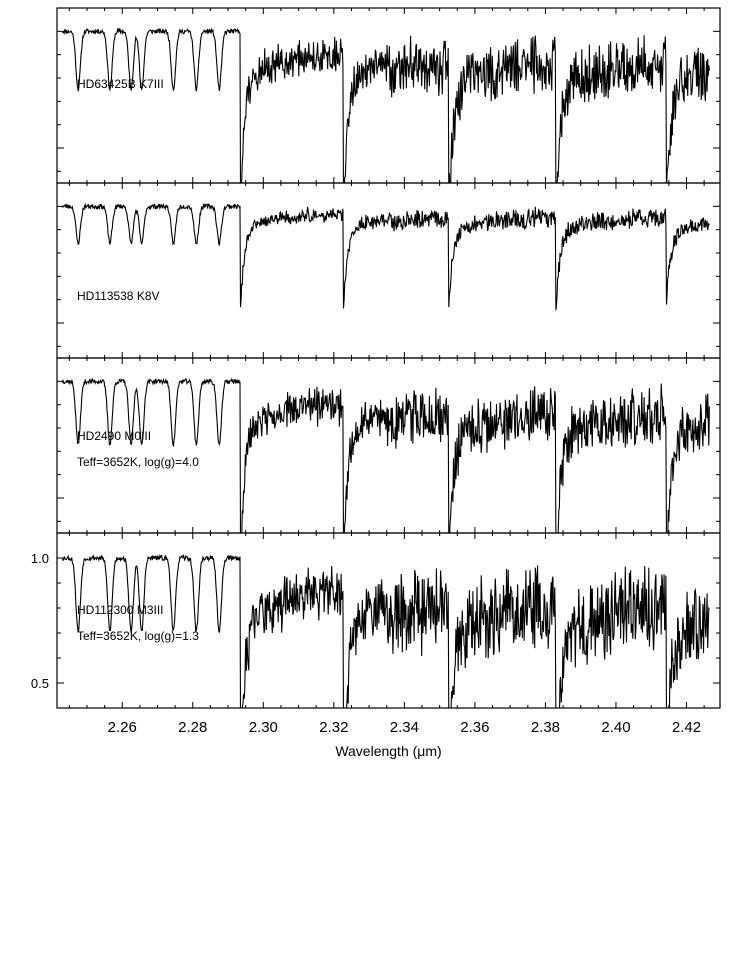 This screenshot has height=972, width=733. Describe the element at coordinates (40, 683) in the screenshot. I see `y-tick-label: 0.5` at that location.